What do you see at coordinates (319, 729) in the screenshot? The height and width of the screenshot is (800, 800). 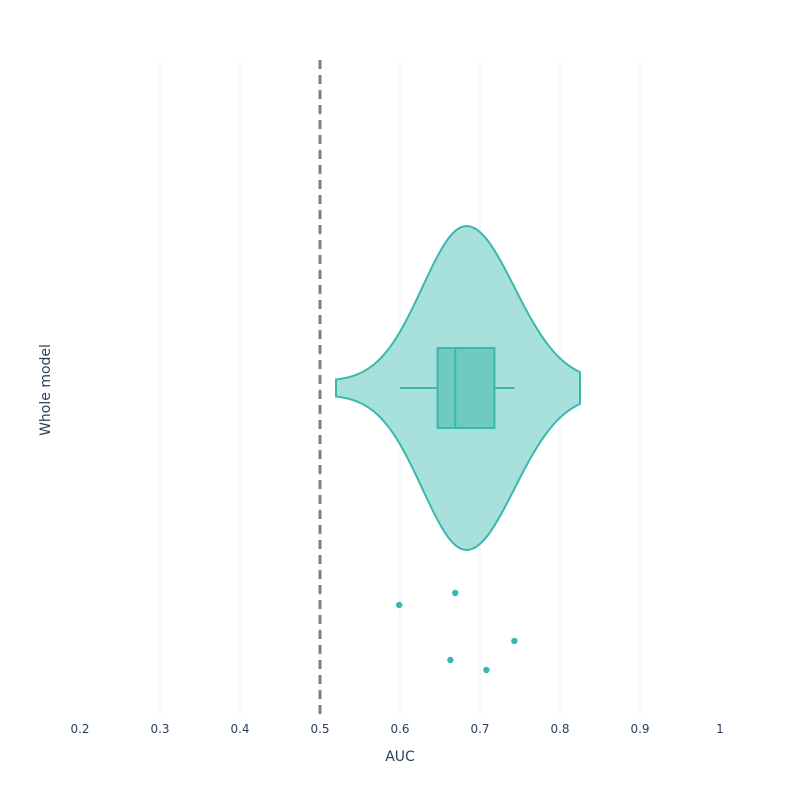 I see `x-tick-label: 0.5` at bounding box center [319, 729].